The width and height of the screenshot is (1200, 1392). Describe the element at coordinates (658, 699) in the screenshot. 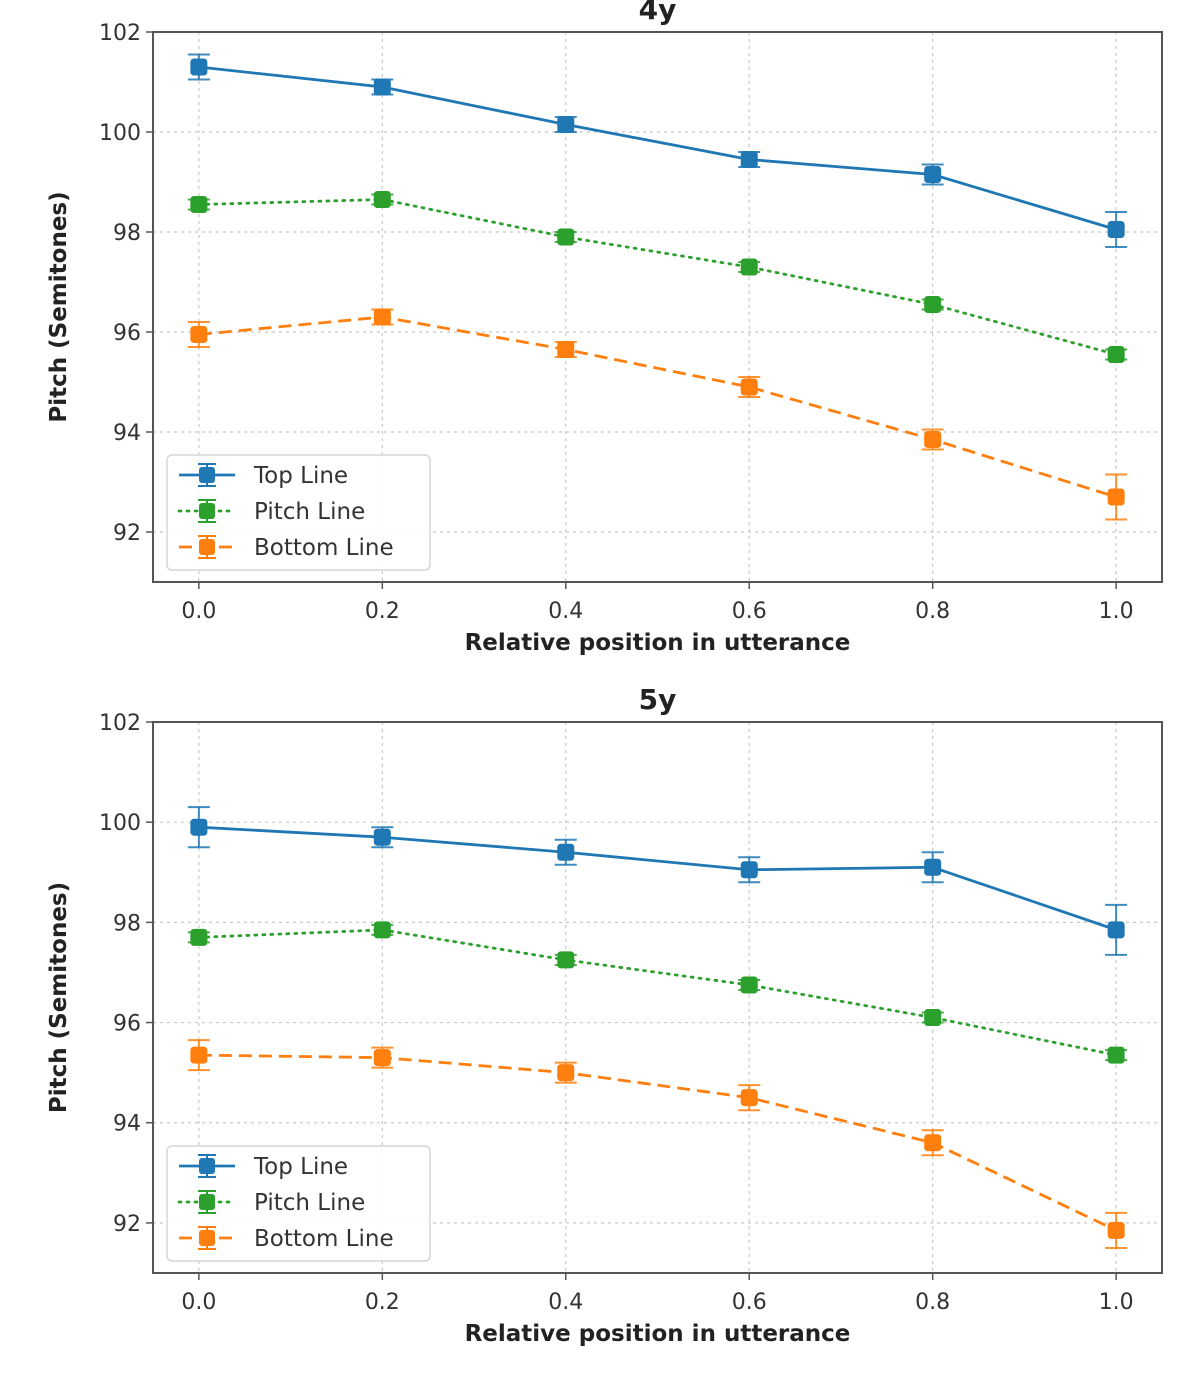

I see `chart-title: 5y` at that location.